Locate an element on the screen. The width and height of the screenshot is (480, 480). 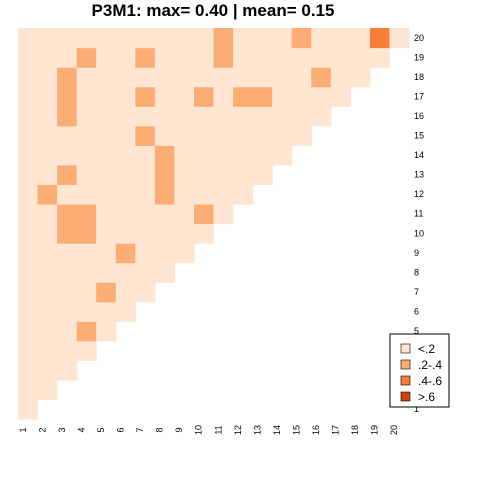
y-tick-label: 19 is located at coordinates (419, 57).